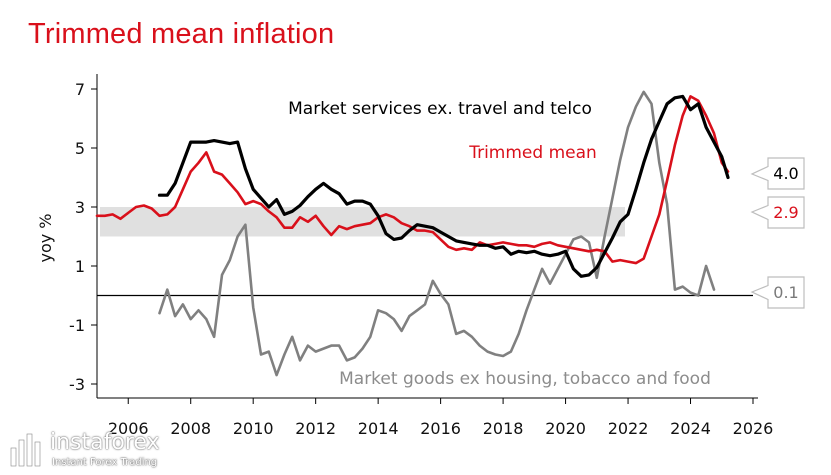 This screenshot has height=475, width=831. I want to click on x-tick-label: 2016, so click(440, 428).